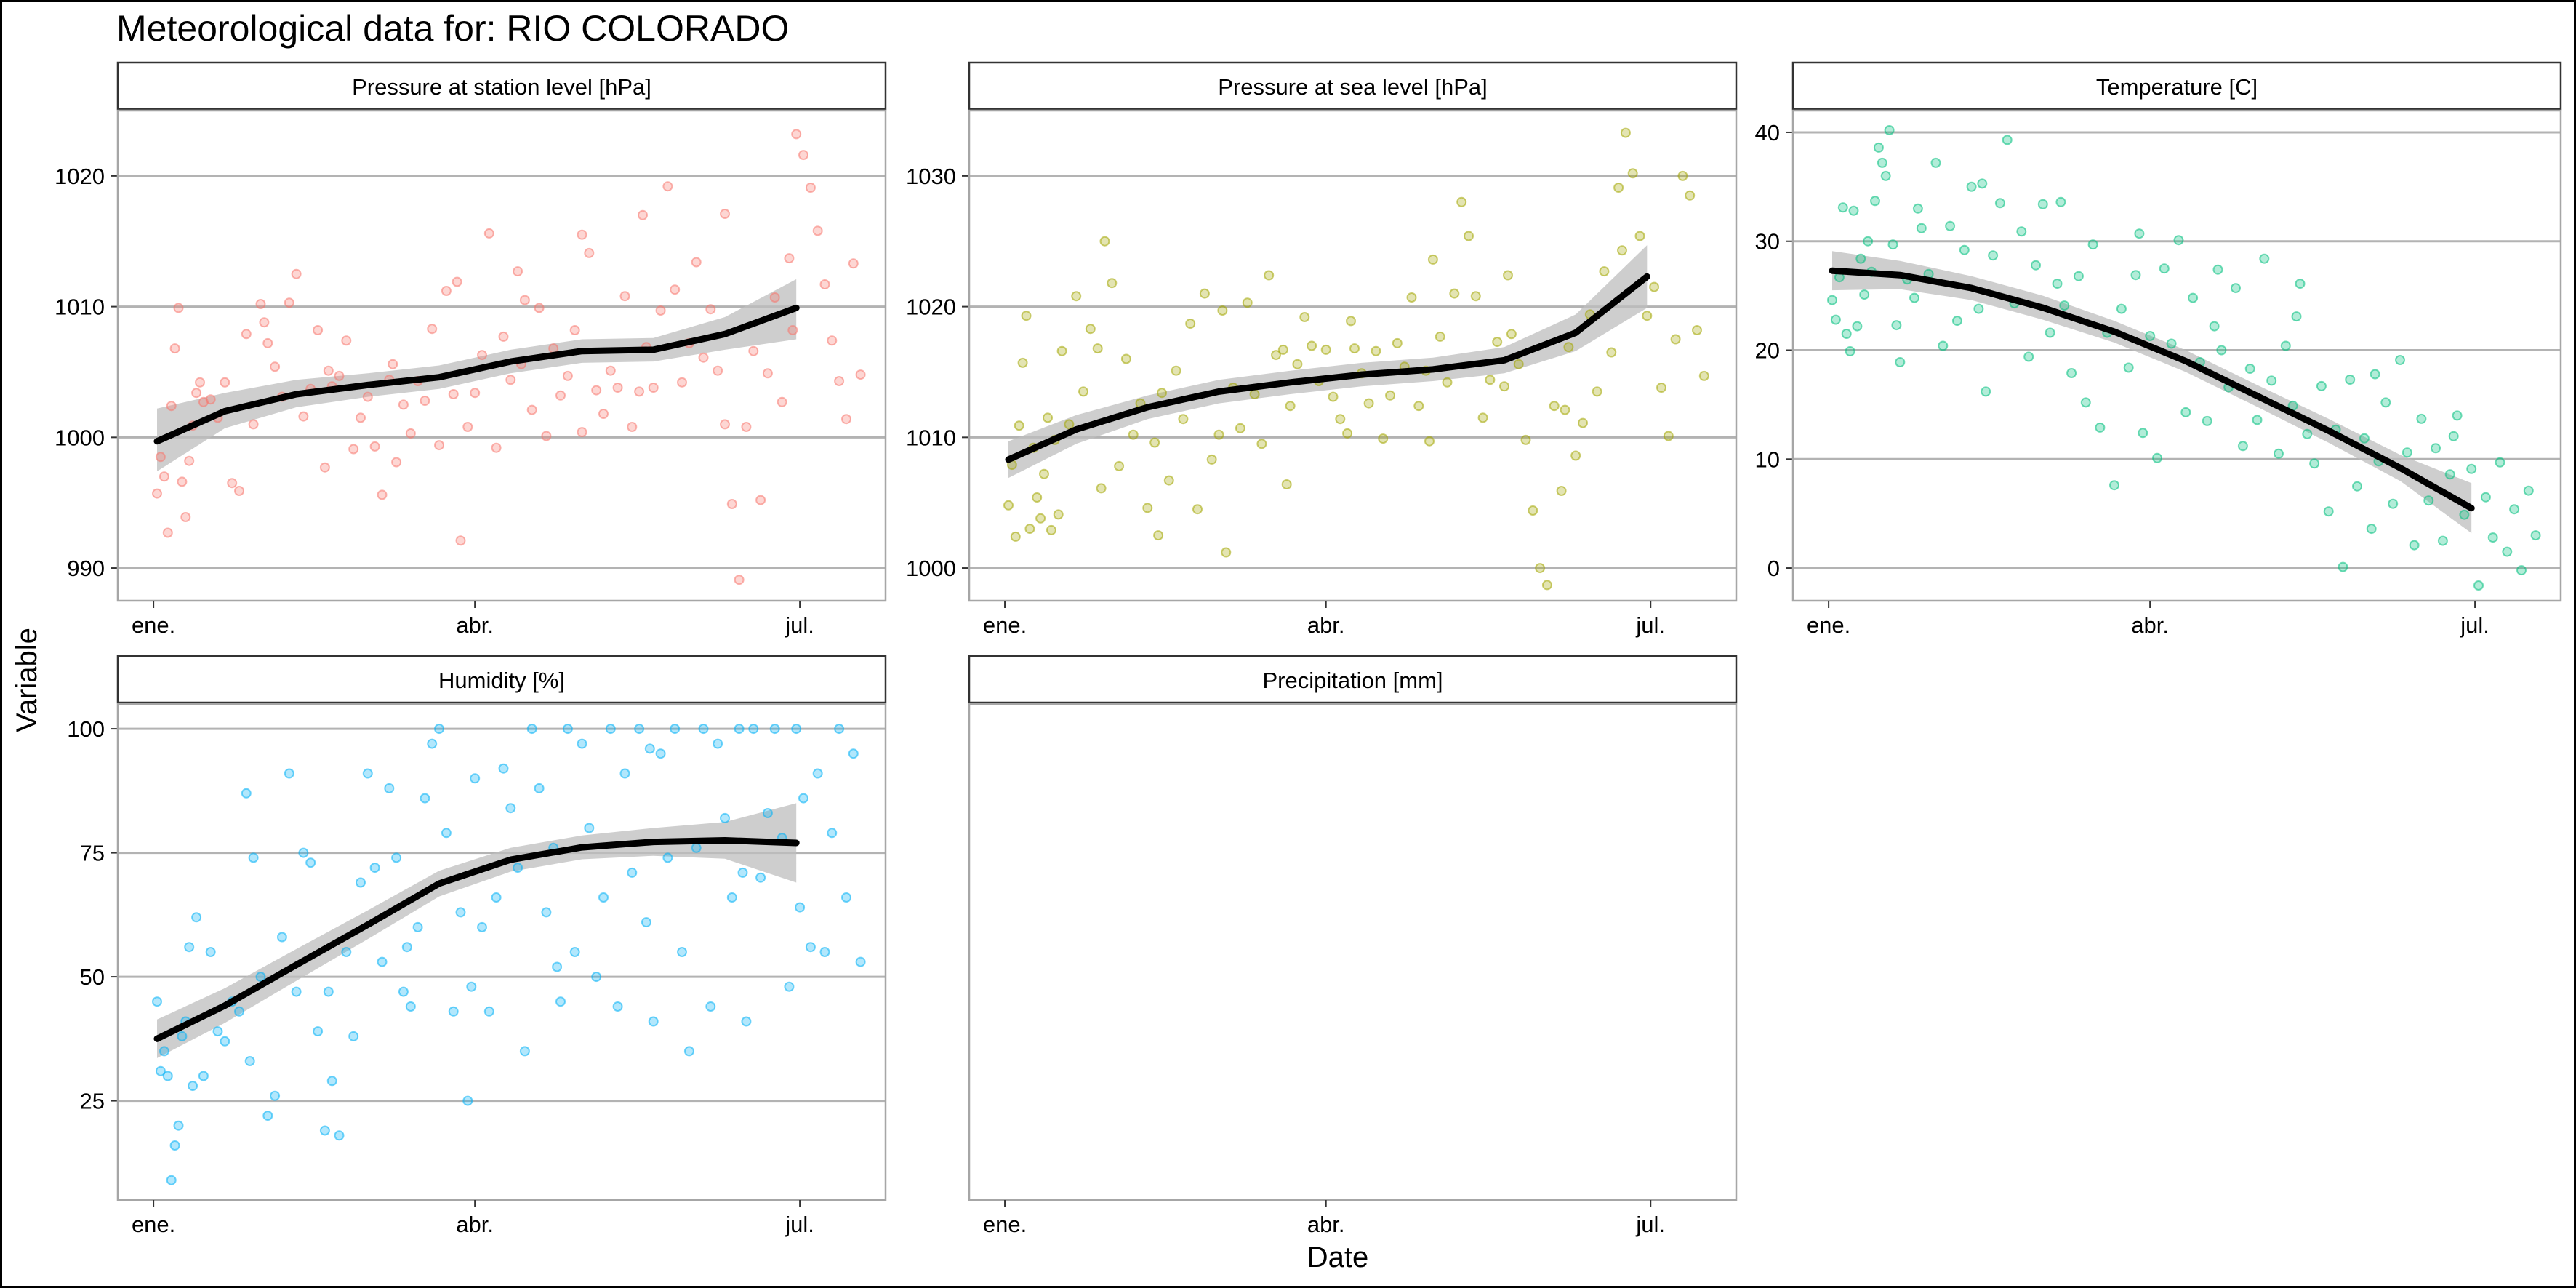  I want to click on y-tick-label: 1010, so click(80, 307).